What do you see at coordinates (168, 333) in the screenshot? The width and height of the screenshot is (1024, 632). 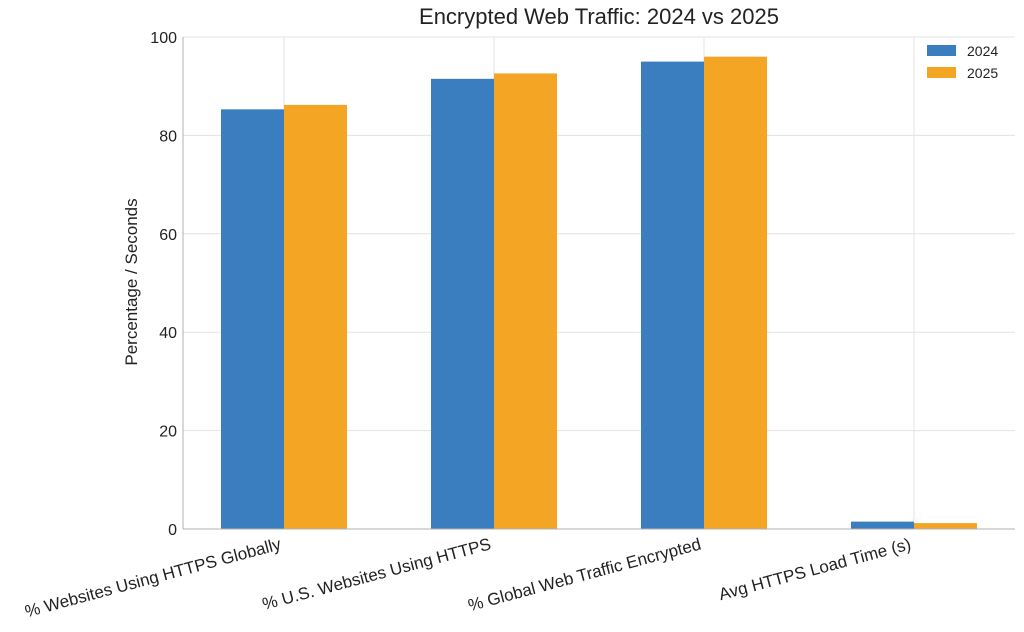 I see `y-tick-label: 40` at bounding box center [168, 333].